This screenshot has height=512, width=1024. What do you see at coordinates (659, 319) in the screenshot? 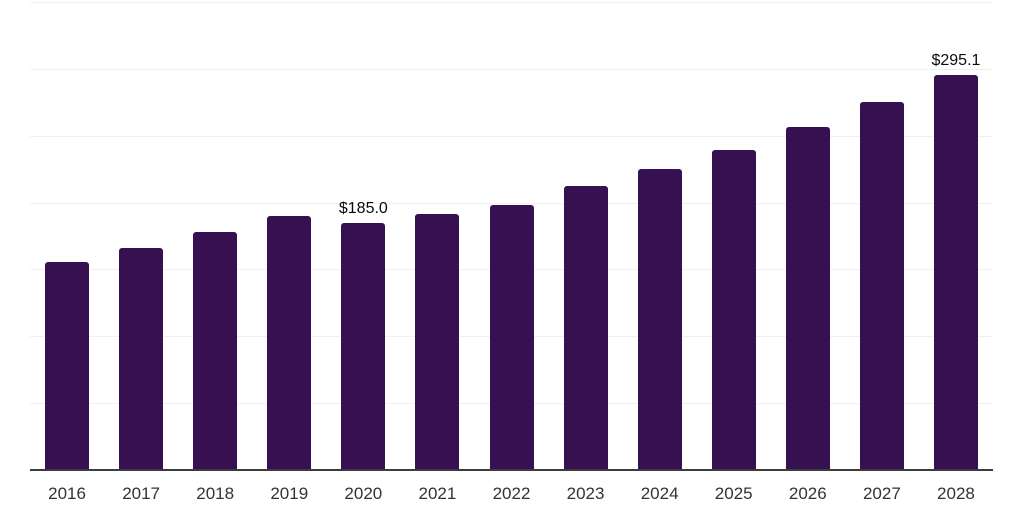
I see `bar-2024` at bounding box center [659, 319].